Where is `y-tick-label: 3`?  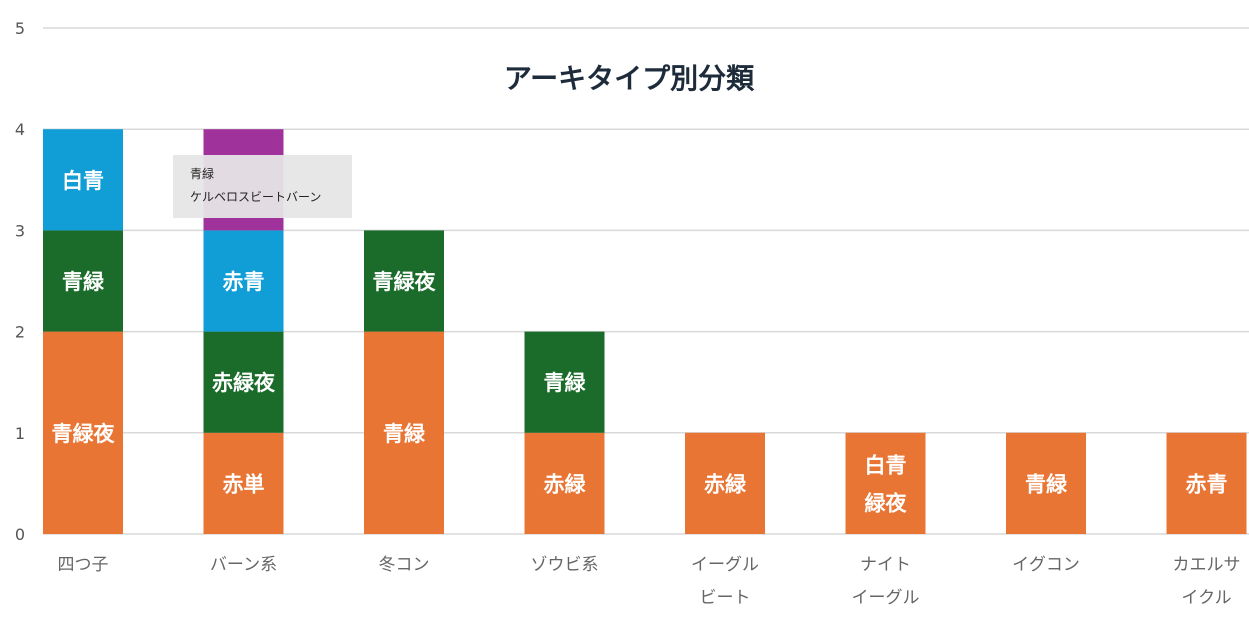 y-tick-label: 3 is located at coordinates (20, 230).